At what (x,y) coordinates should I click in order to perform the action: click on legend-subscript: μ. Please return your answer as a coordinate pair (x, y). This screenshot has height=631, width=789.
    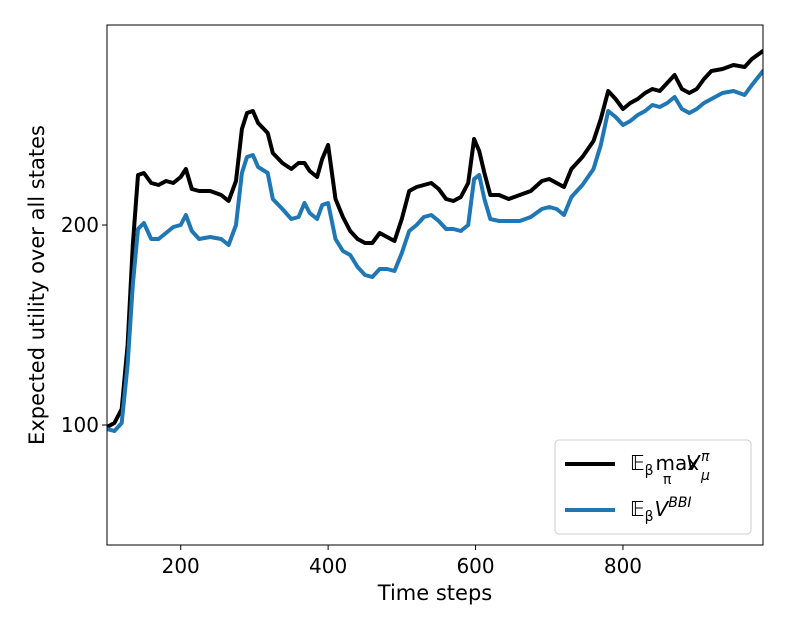
    Looking at the image, I should click on (705, 476).